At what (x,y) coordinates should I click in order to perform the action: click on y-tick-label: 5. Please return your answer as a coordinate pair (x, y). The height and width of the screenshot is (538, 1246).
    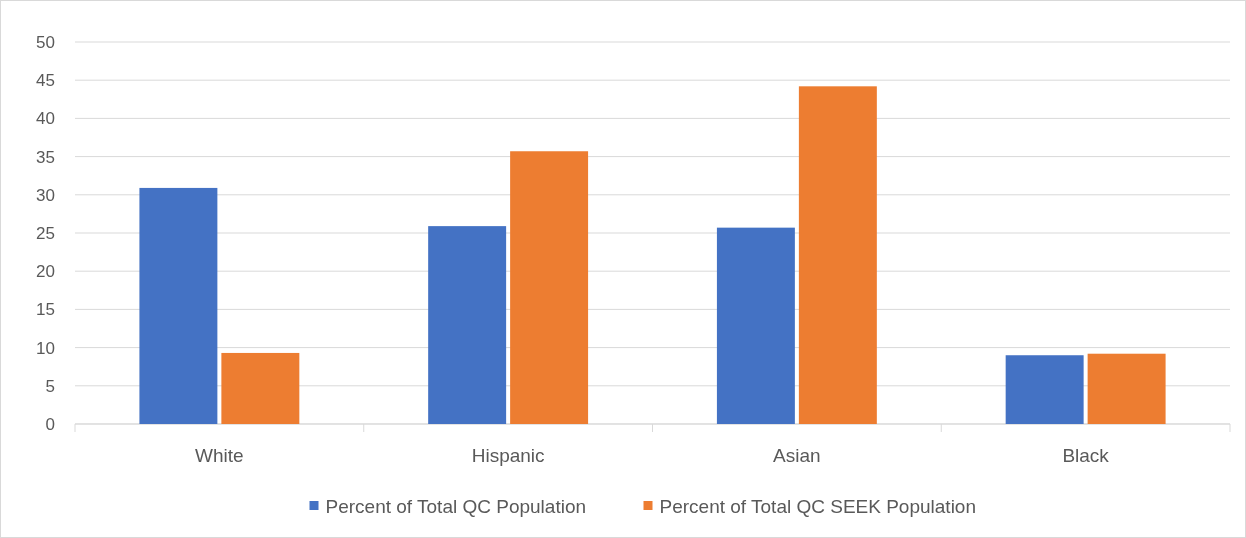
    Looking at the image, I should click on (50, 386).